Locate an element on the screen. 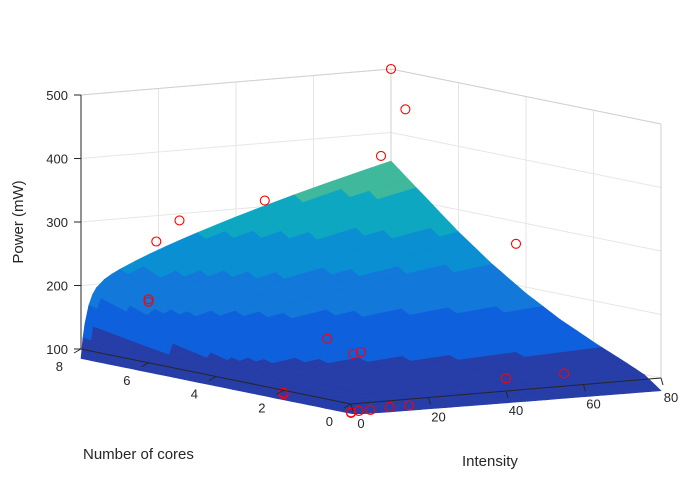 This screenshot has width=691, height=499. z-tick-label: 400 is located at coordinates (57, 159).